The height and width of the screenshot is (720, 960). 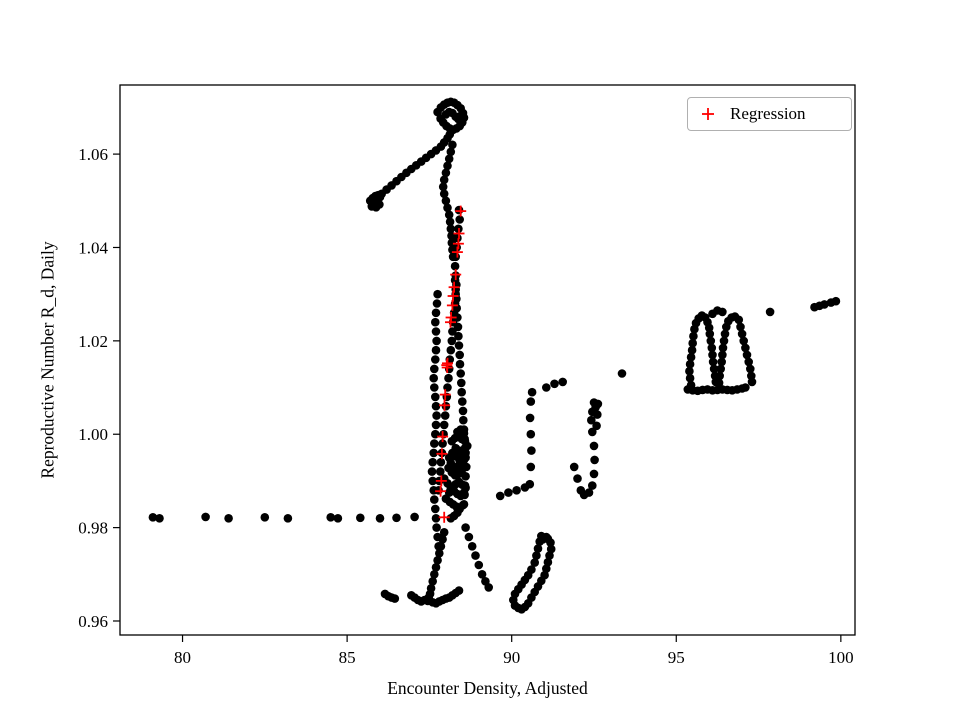 What do you see at coordinates (511, 657) in the screenshot?
I see `x-tick-label: 90` at bounding box center [511, 657].